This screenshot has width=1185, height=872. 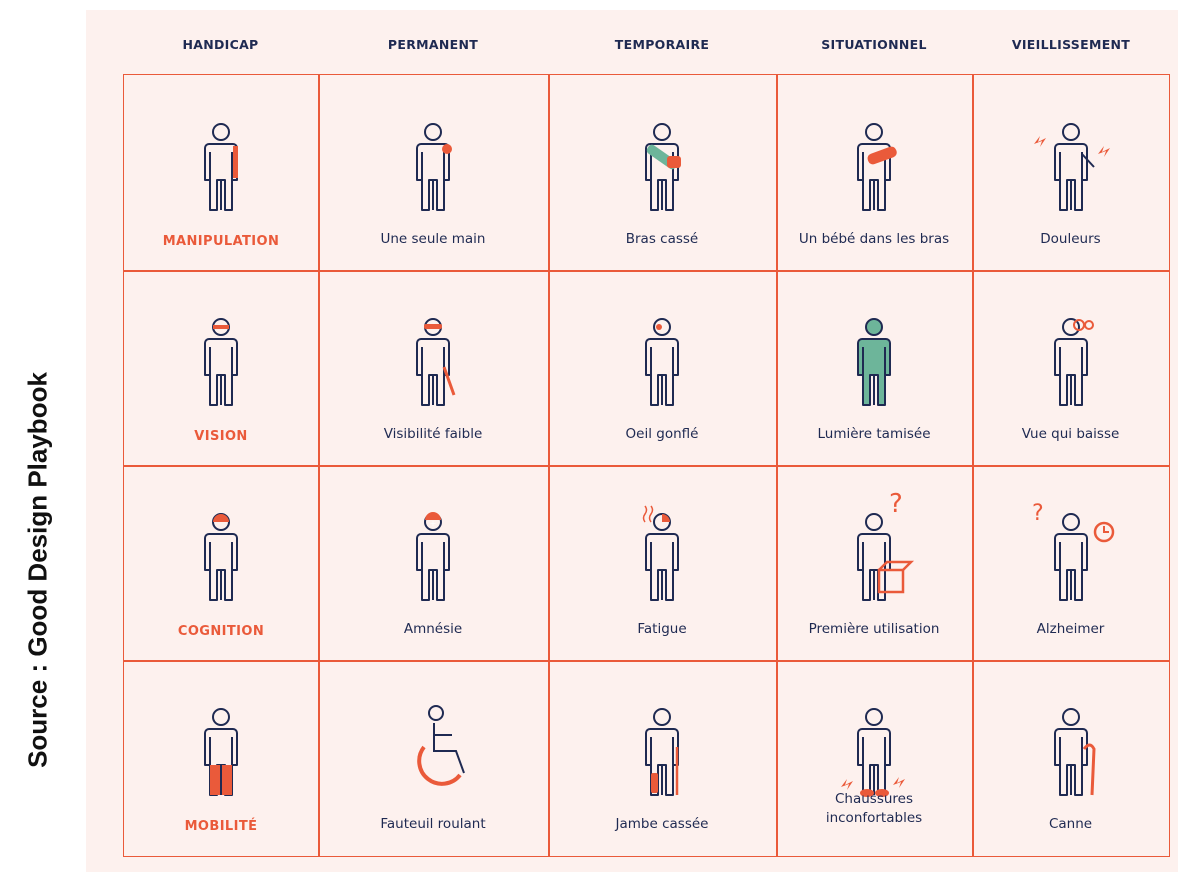 I want to click on example-label: Visibilité faible, so click(x=433, y=434).